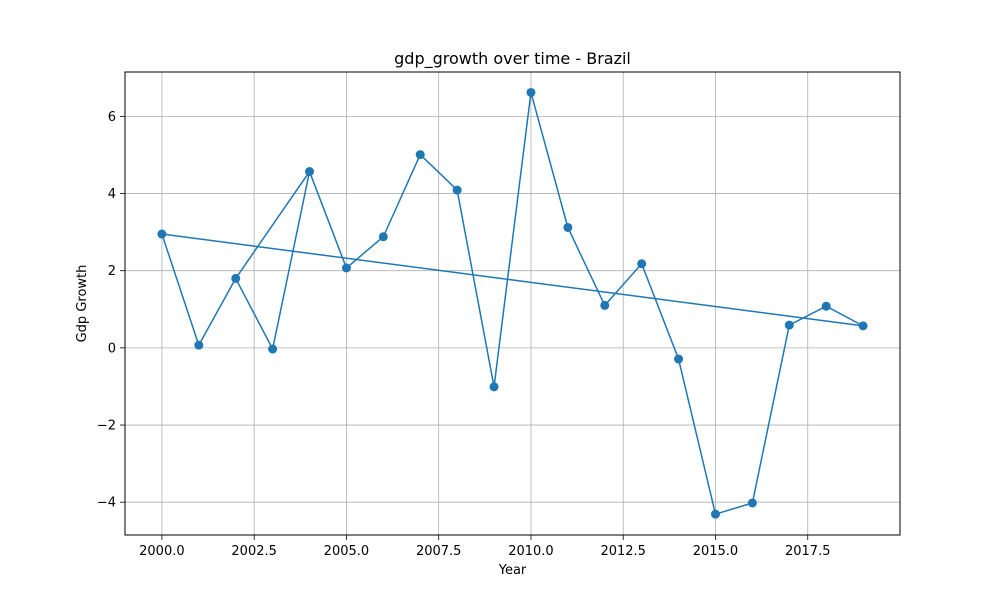  What do you see at coordinates (808, 551) in the screenshot?
I see `x-tick-label: 2017.5` at bounding box center [808, 551].